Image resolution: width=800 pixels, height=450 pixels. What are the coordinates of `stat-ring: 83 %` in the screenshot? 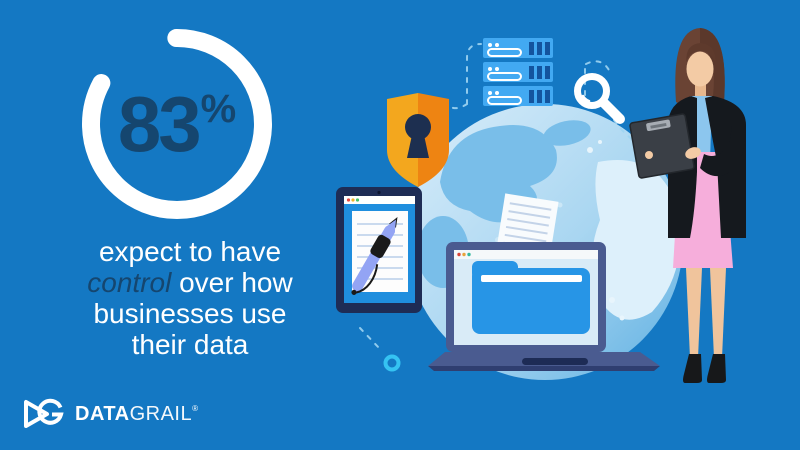 It's located at (177, 124).